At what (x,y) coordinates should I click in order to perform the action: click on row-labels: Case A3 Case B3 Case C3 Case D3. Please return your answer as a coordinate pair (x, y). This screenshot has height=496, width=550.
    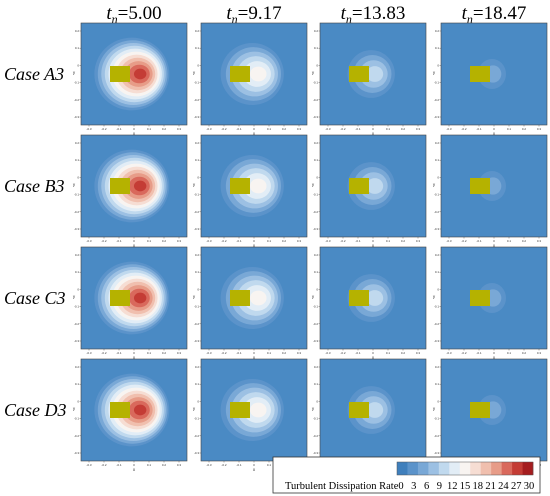
    Looking at the image, I should click on (35, 242).